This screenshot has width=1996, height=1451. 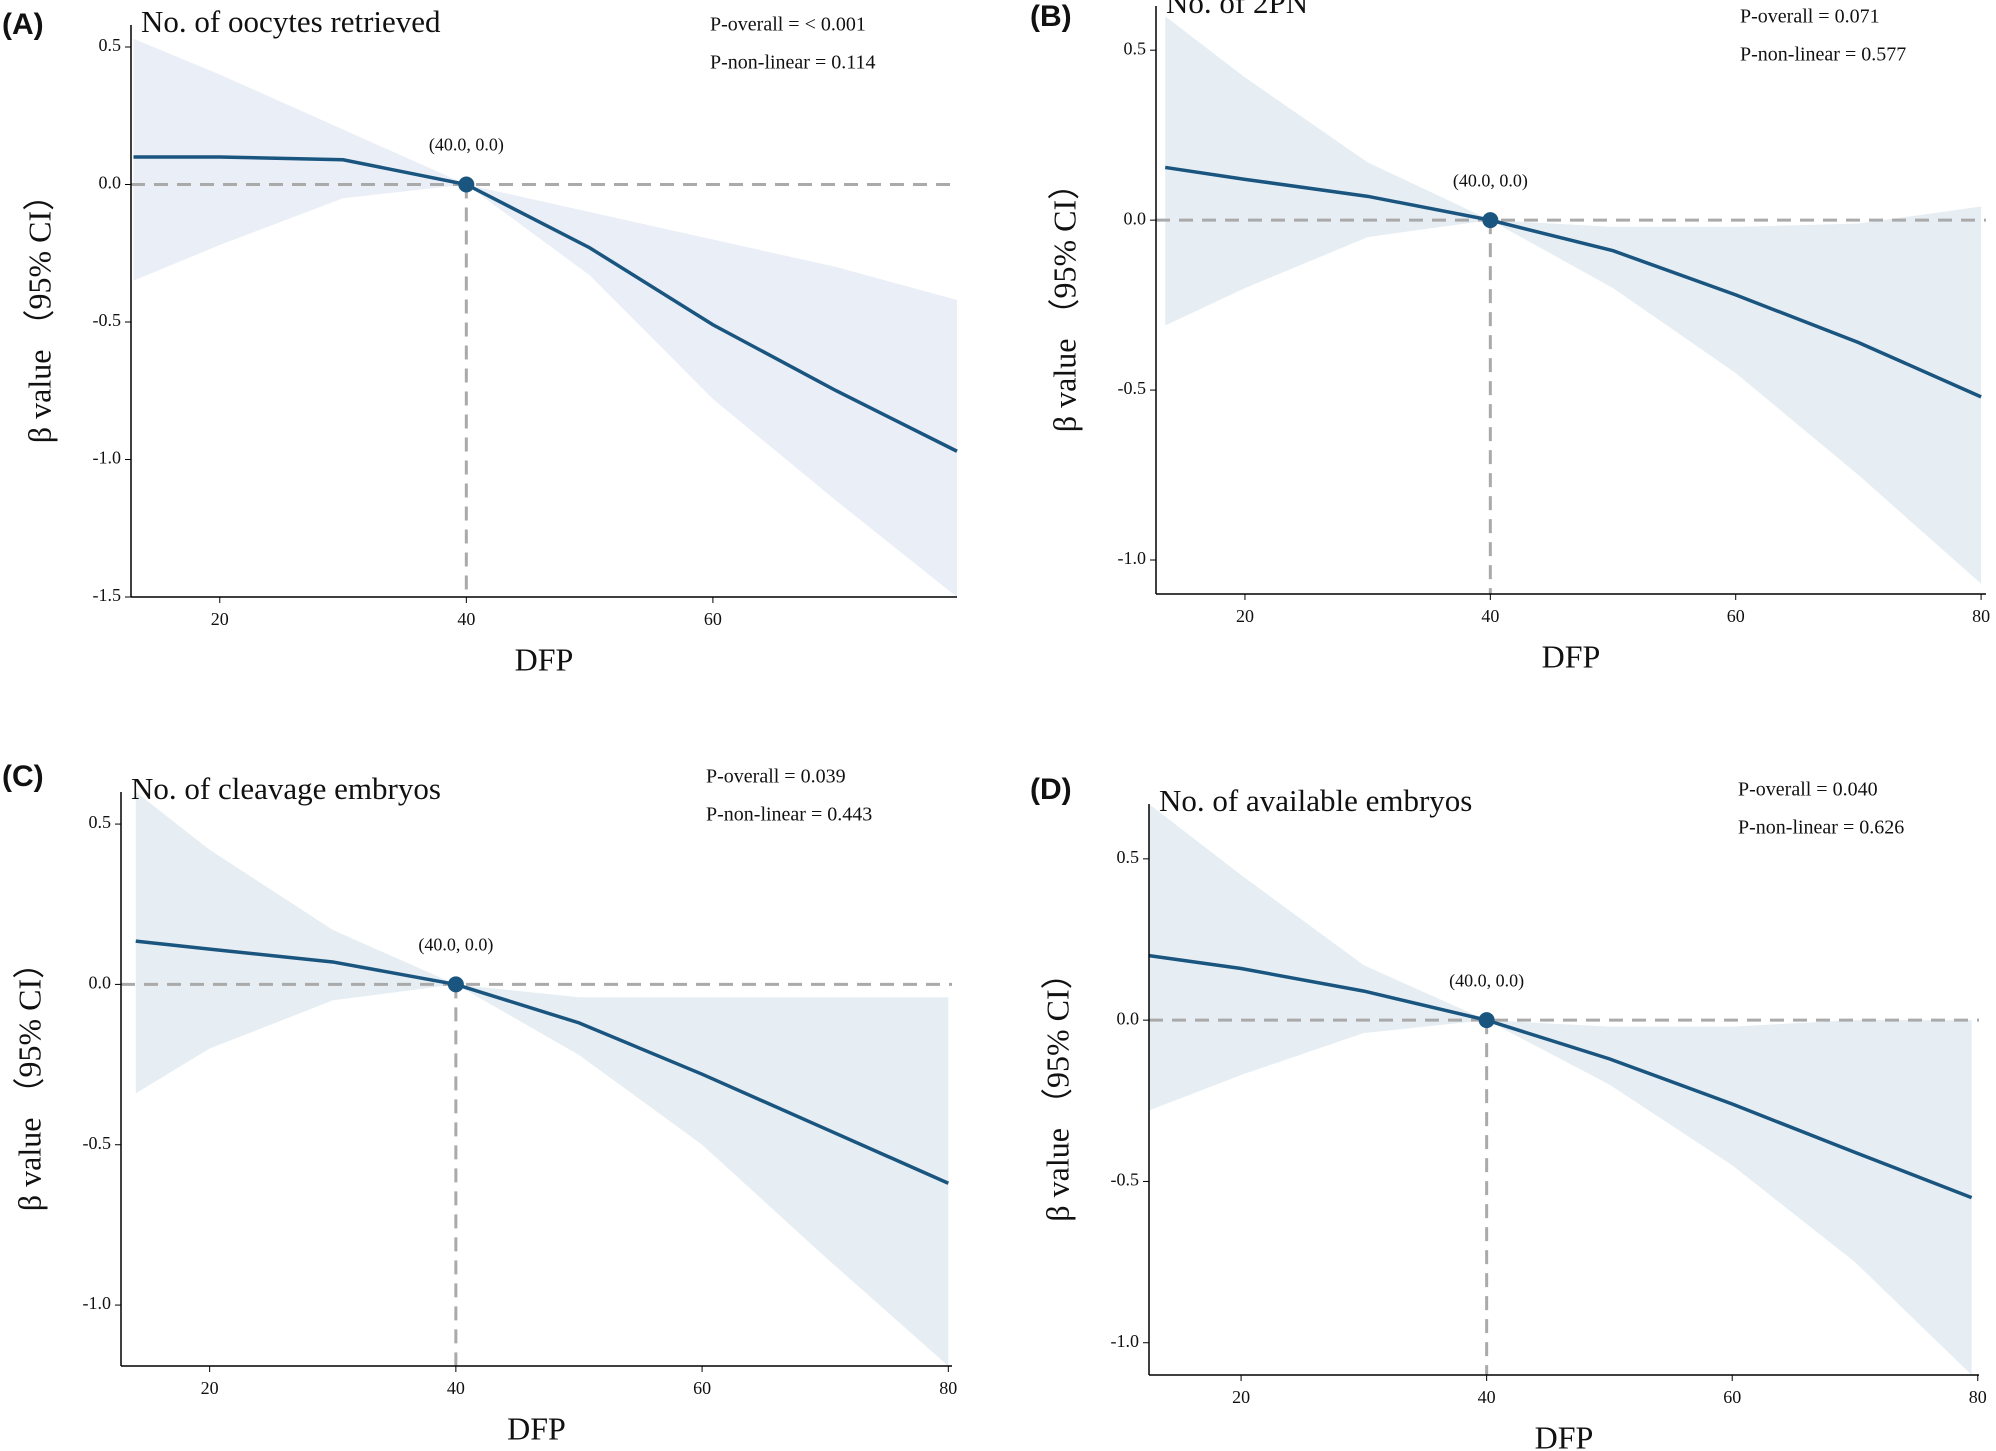 I want to click on panel-title: No. of available embryos, so click(x=1315, y=800).